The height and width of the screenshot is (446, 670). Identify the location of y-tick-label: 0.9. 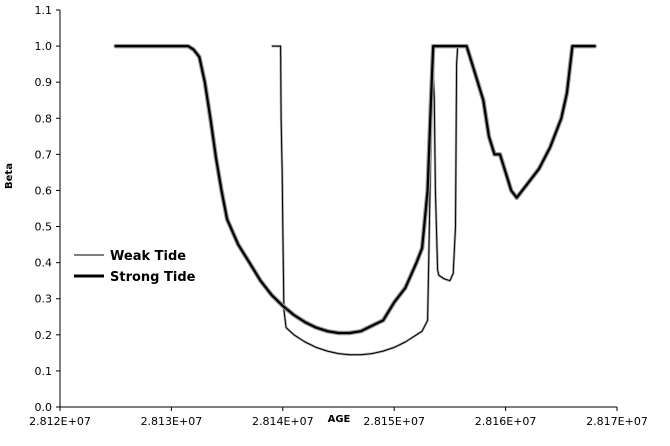
(44, 82).